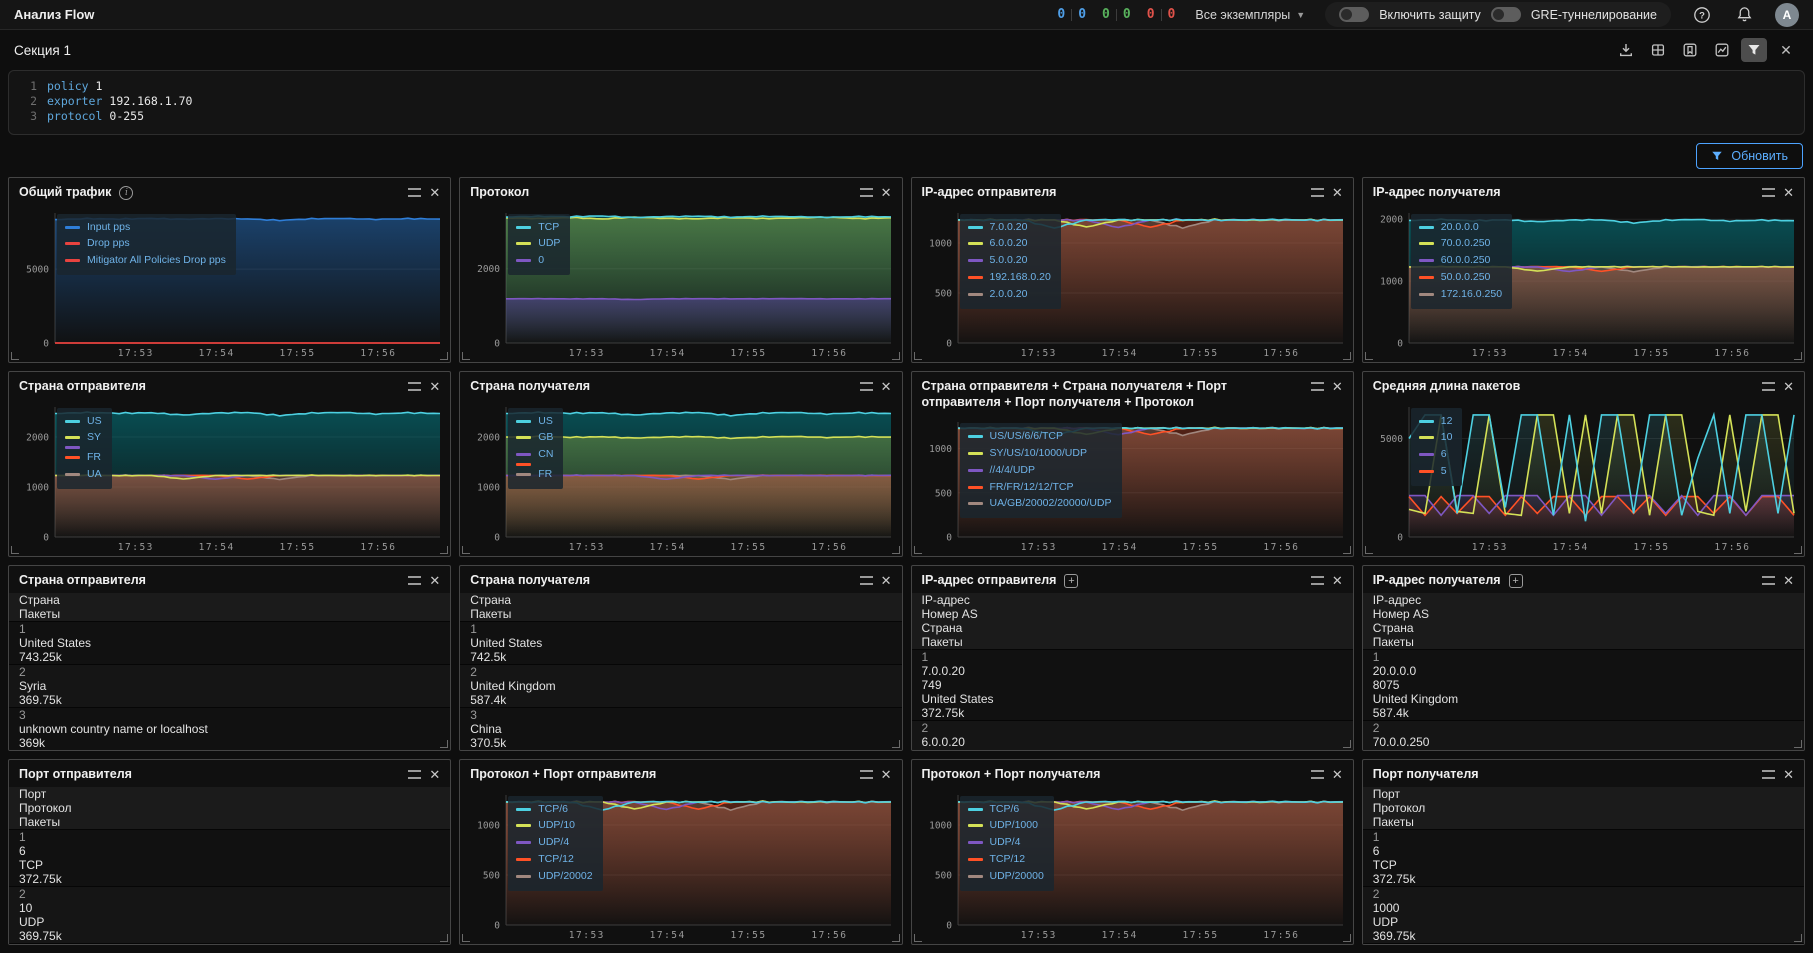 Image resolution: width=1813 pixels, height=953 pixels. I want to click on legend-item: 6, so click(1436, 454).